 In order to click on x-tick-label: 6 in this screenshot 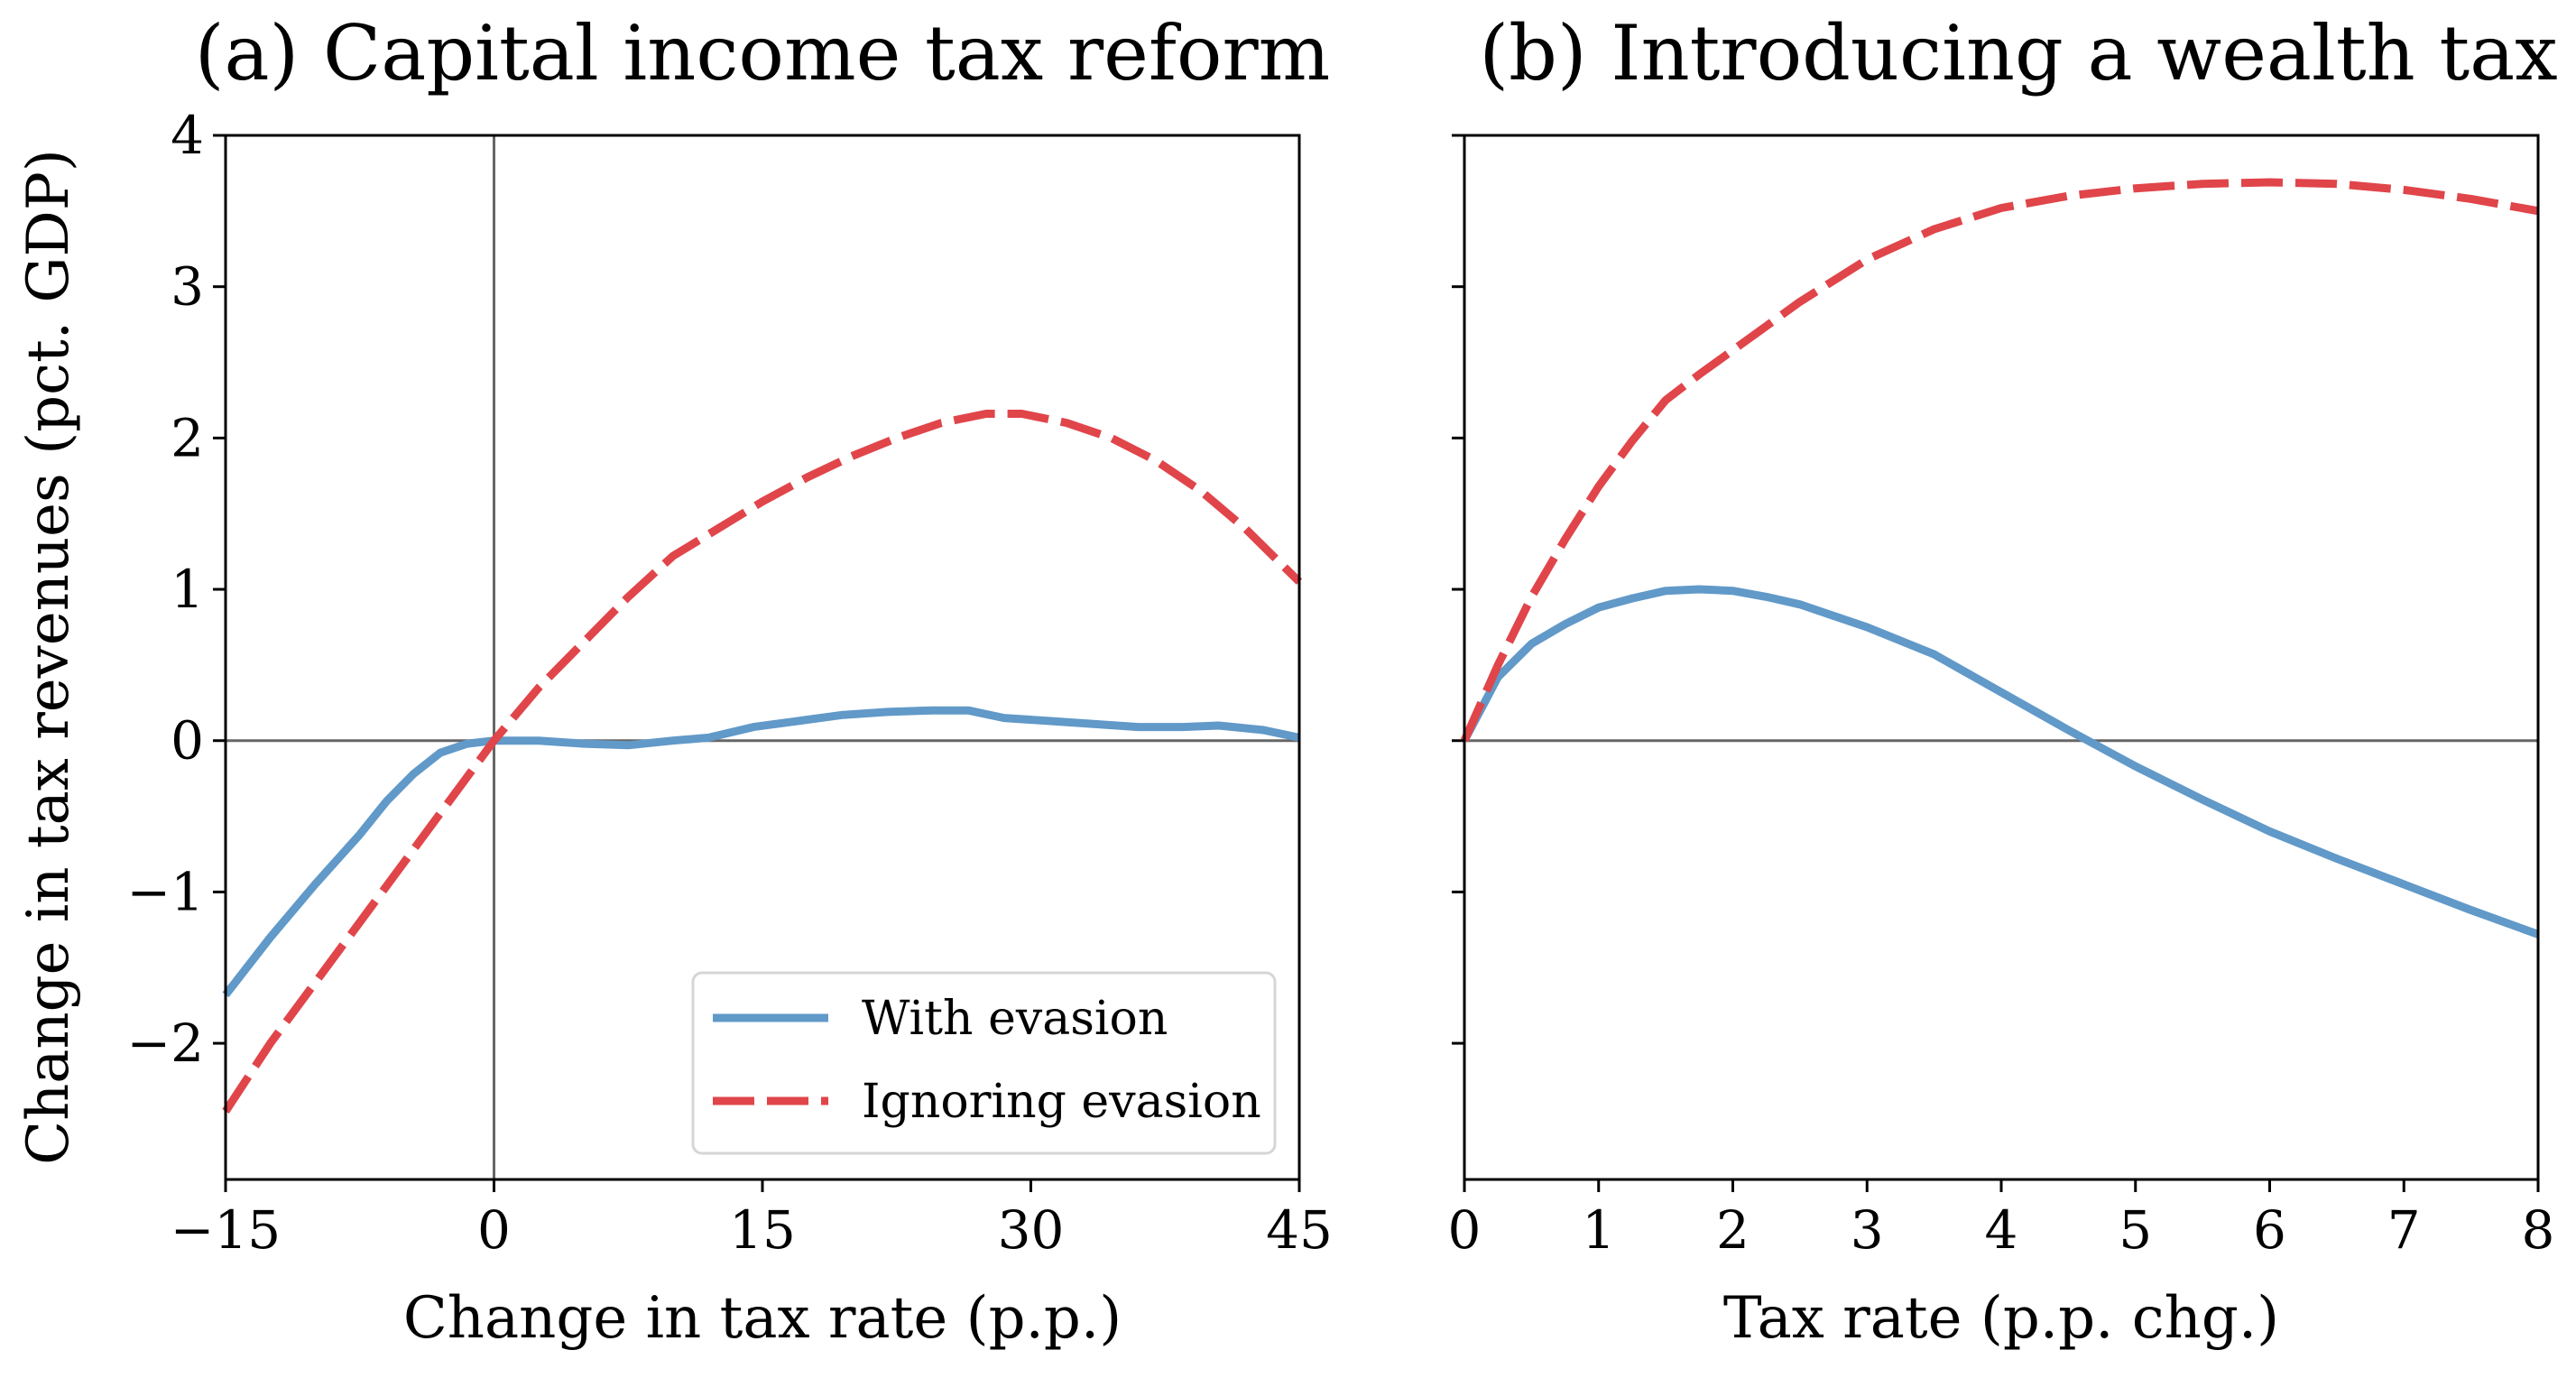, I will do `click(2269, 1230)`.